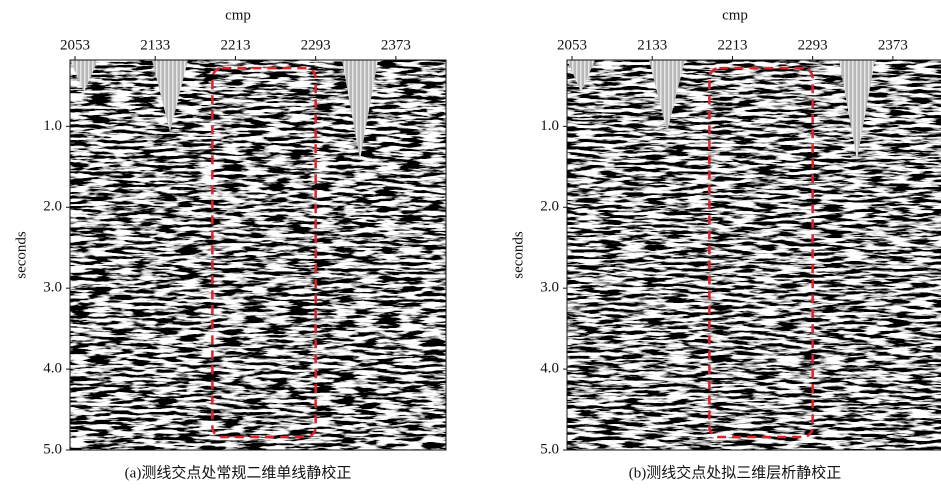 Image resolution: width=941 pixels, height=488 pixels. Describe the element at coordinates (735, 472) in the screenshot. I see `caption: (b)测线交点处拟三维层析静校正` at that location.